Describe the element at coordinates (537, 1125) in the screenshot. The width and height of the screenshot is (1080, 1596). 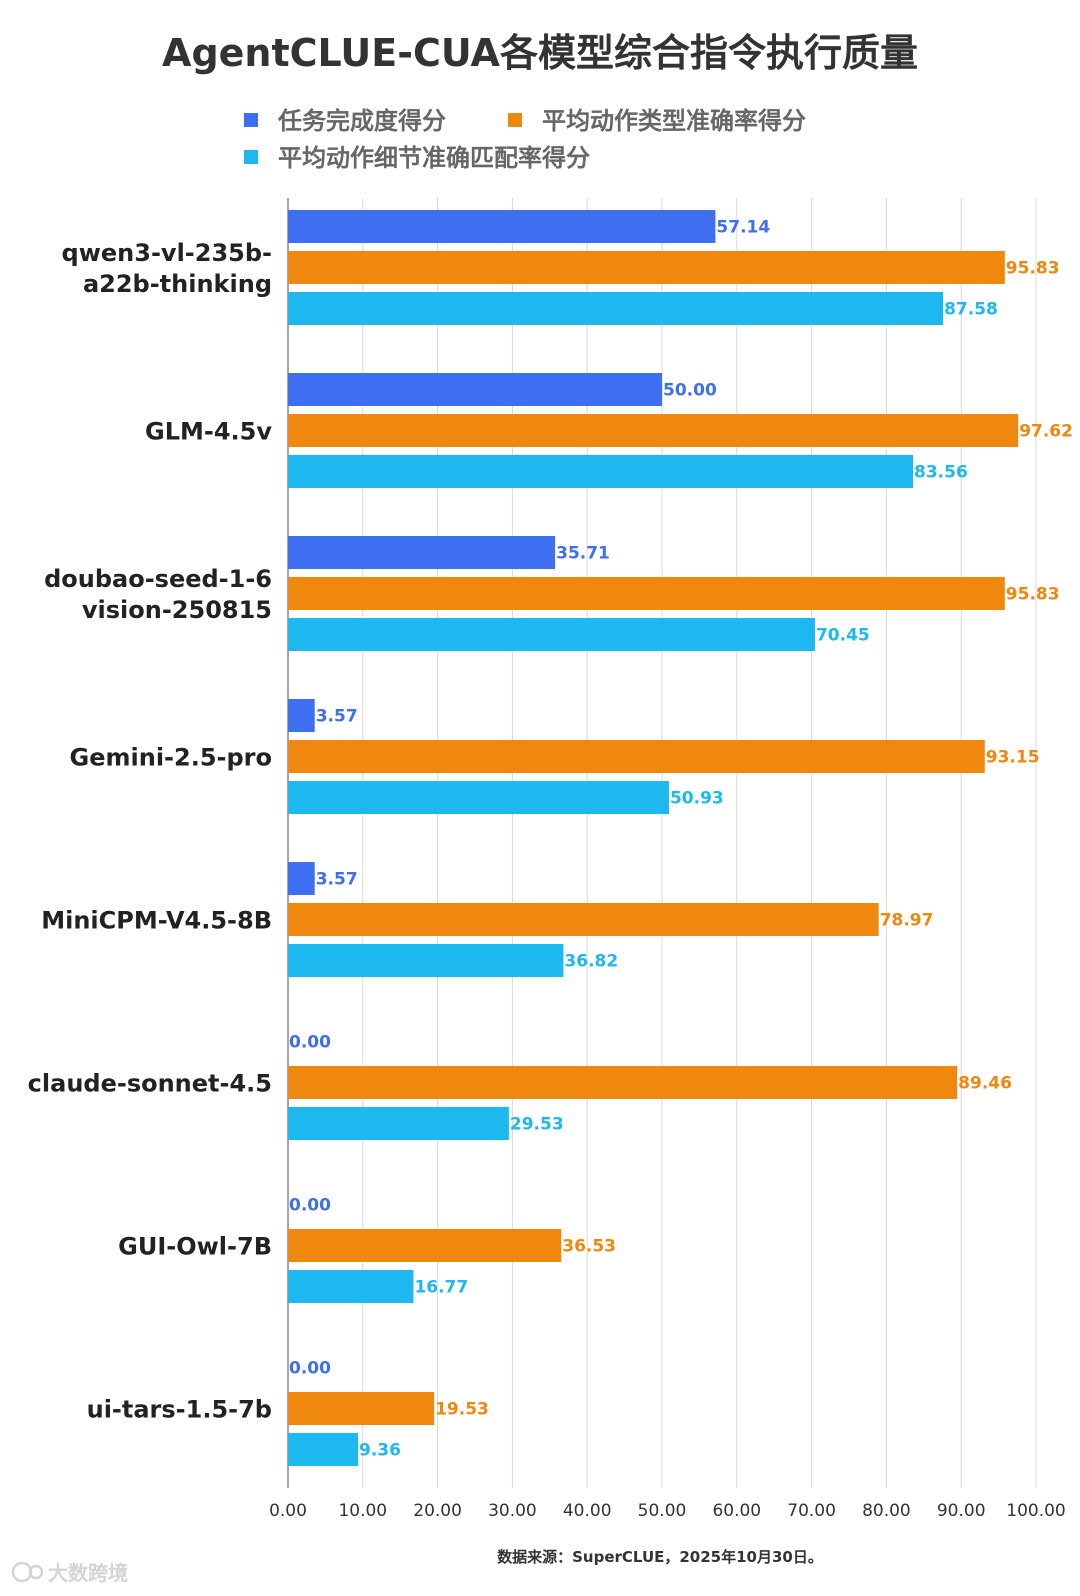
I see `data-label: 29.53` at that location.